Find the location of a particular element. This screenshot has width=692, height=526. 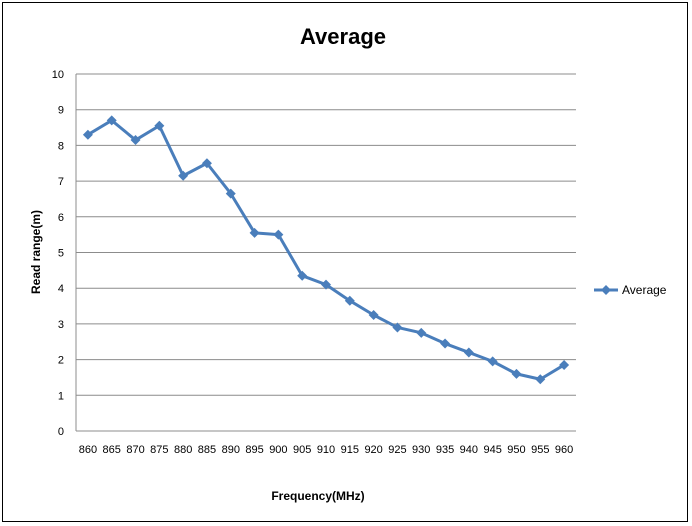

y-tick-label: 1 is located at coordinates (61, 396).